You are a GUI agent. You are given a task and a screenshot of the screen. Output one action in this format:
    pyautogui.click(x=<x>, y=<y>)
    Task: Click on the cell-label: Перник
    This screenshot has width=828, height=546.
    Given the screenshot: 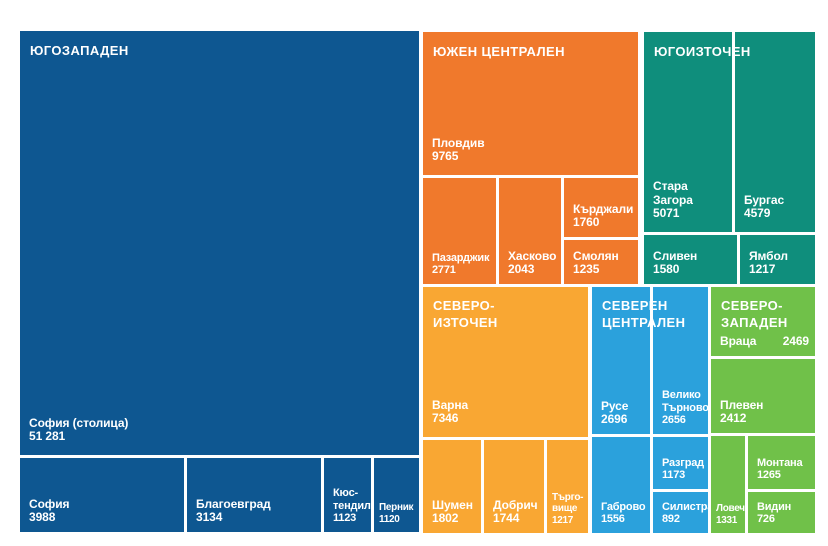 What is the action you would take?
    pyautogui.click(x=396, y=508)
    